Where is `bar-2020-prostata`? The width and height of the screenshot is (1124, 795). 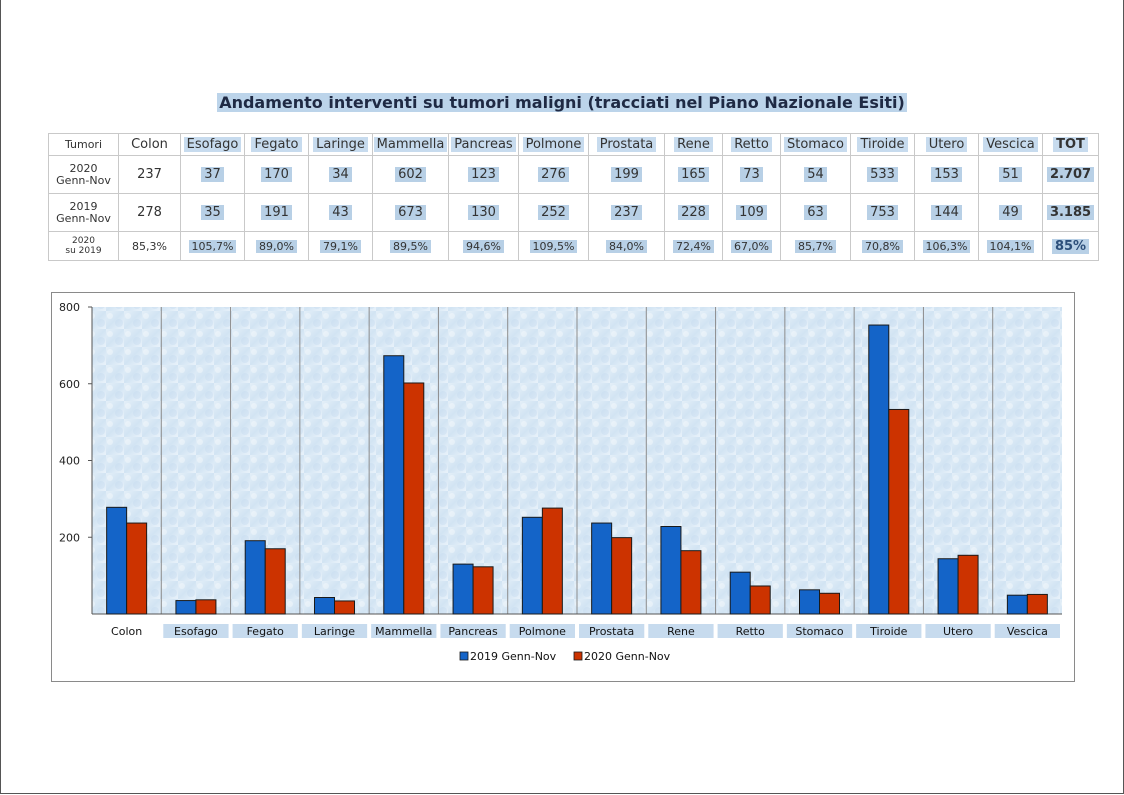 bar-2020-prostata is located at coordinates (622, 576).